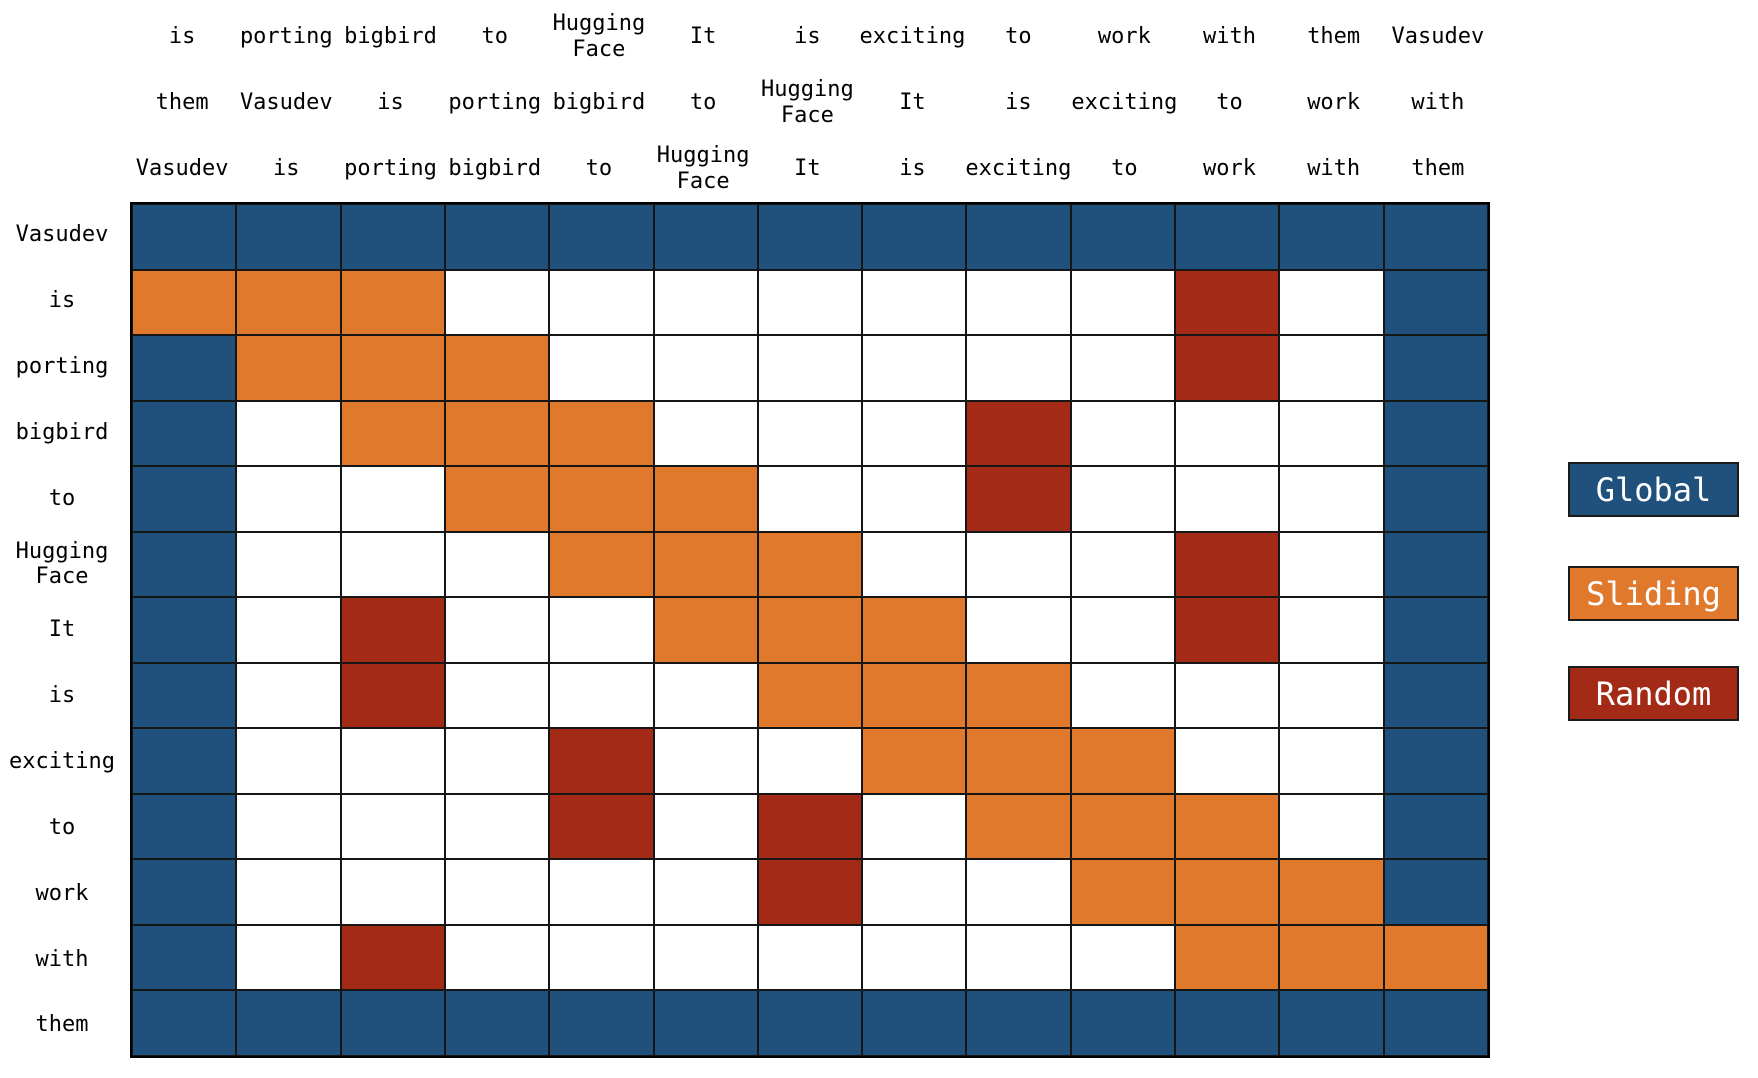  I want to click on attention-cell-r2-c4-none, so click(601, 368).